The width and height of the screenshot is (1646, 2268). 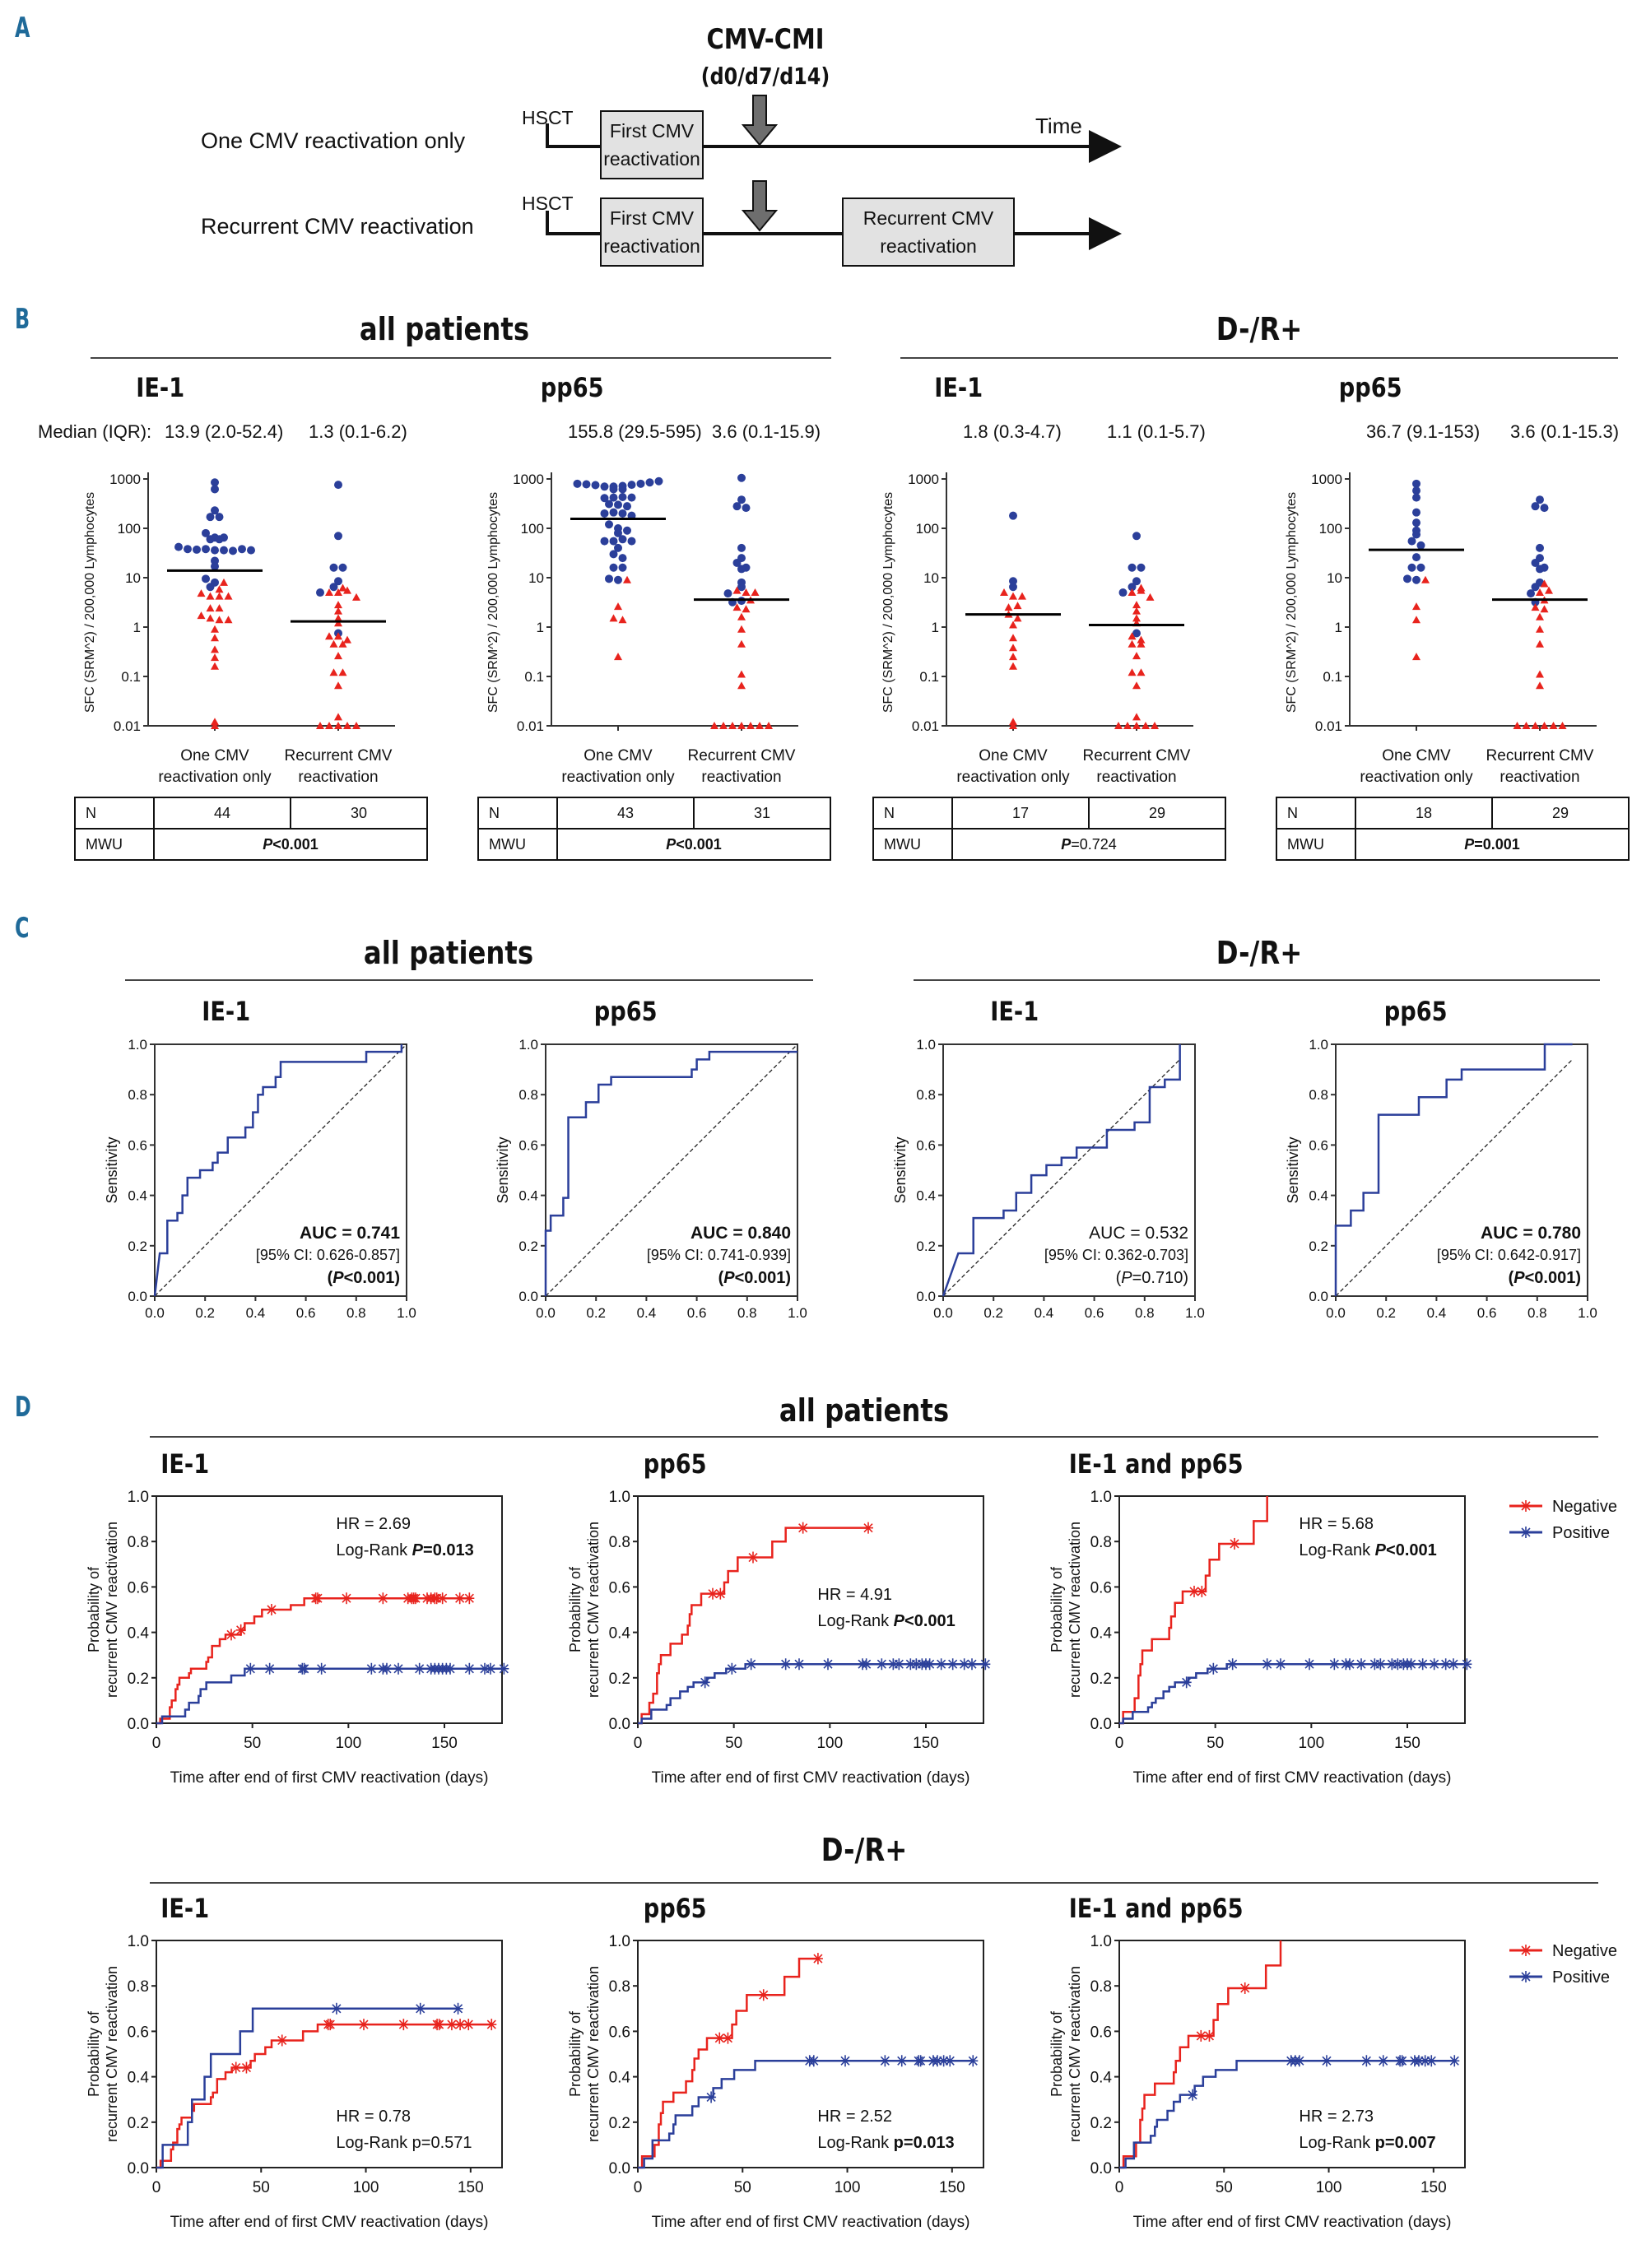 I want to click on recurrent-reactivation-box, so click(x=928, y=232).